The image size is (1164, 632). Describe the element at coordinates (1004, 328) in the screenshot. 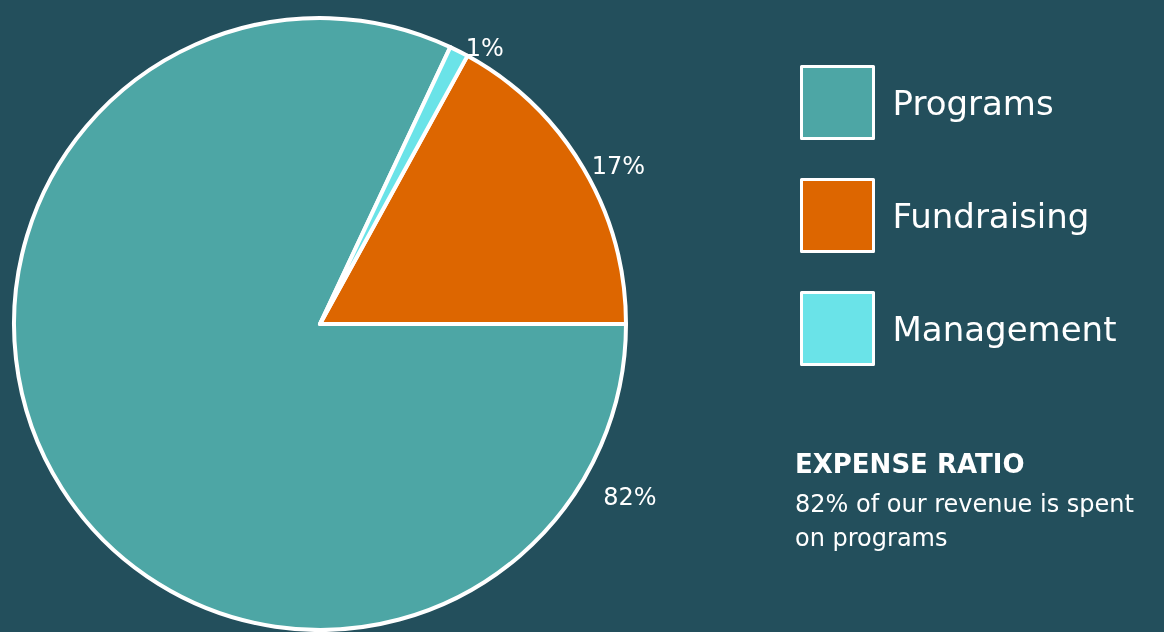

I see `legend-label: Management` at that location.